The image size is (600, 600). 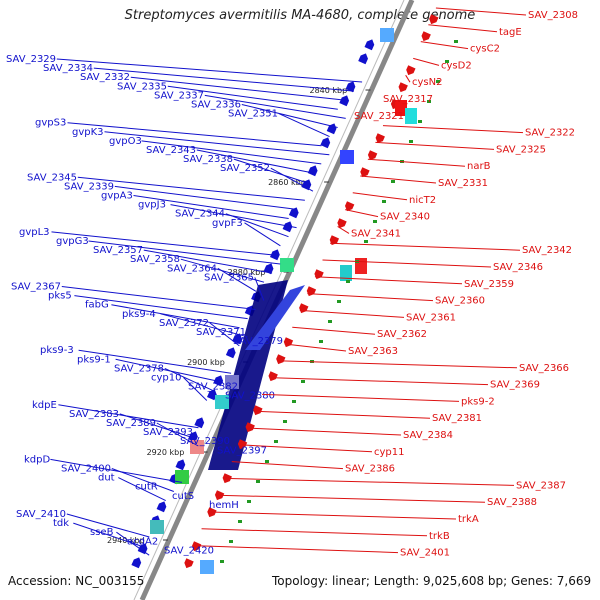 What do you see at coordinates (117, 196) in the screenshot?
I see `left-gene-label: gvpA3` at bounding box center [117, 196].